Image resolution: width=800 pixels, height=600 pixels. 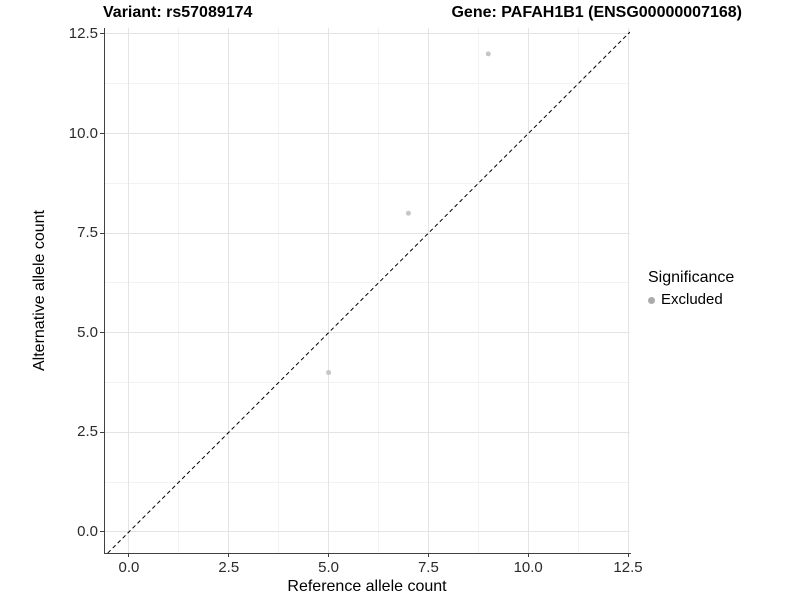 I want to click on plot-title-gene: Gene: PAFAH1B1 (ENSG00000007168), so click(x=596, y=12).